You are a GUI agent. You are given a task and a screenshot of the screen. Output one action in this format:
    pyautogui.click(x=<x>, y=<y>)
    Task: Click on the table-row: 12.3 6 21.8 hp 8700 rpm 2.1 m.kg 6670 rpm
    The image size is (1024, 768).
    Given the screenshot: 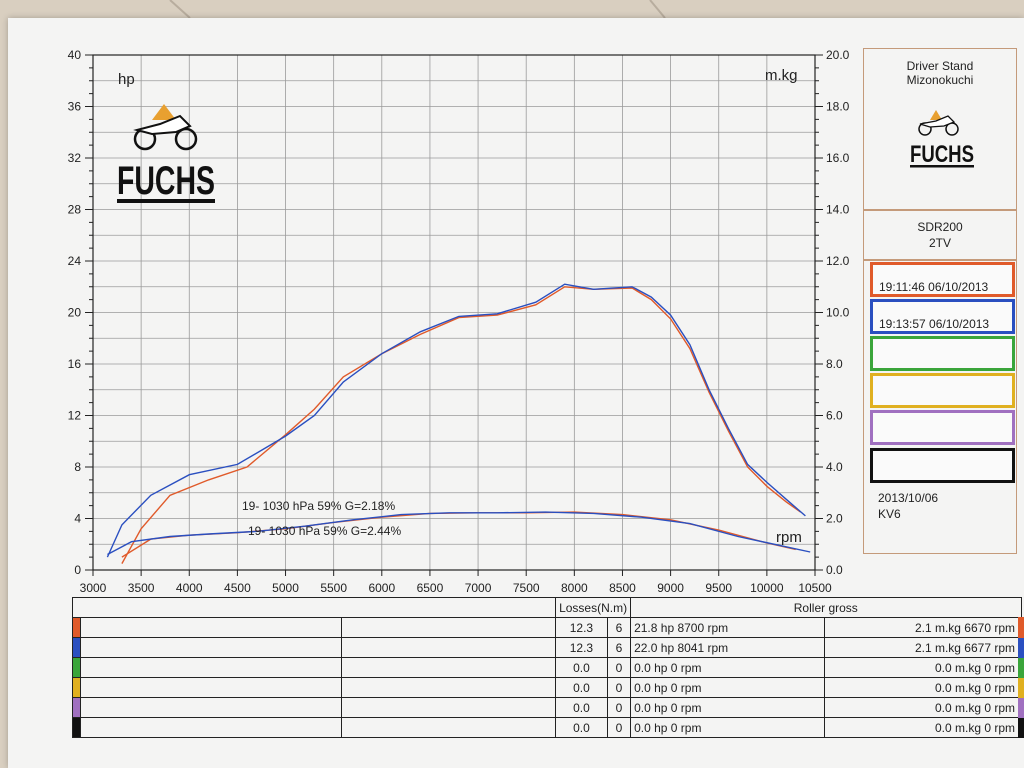 What is the action you would take?
    pyautogui.click(x=548, y=627)
    